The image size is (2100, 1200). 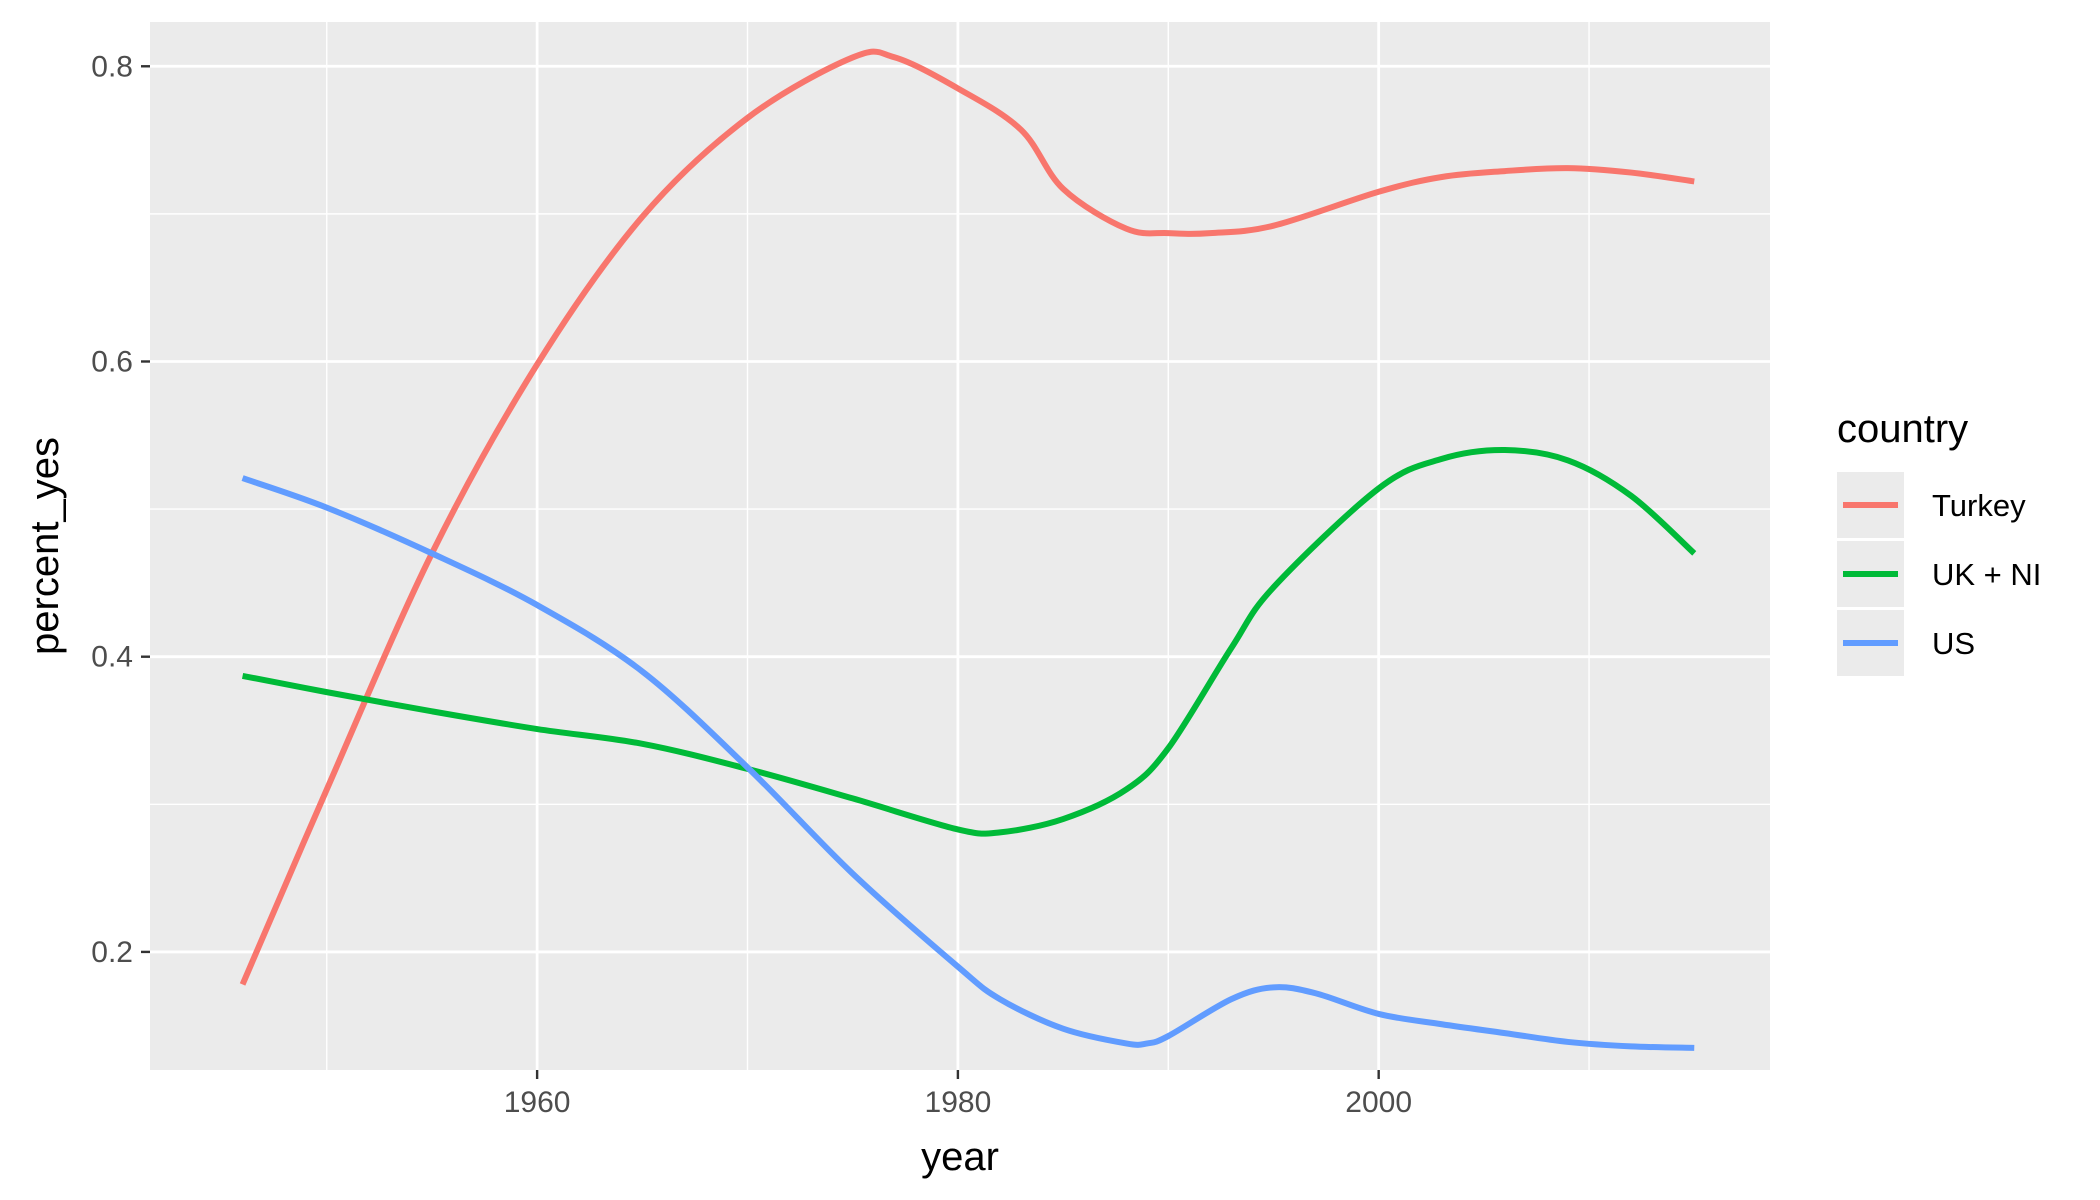 What do you see at coordinates (45, 546) in the screenshot?
I see `y-axis-title: percent_yes` at bounding box center [45, 546].